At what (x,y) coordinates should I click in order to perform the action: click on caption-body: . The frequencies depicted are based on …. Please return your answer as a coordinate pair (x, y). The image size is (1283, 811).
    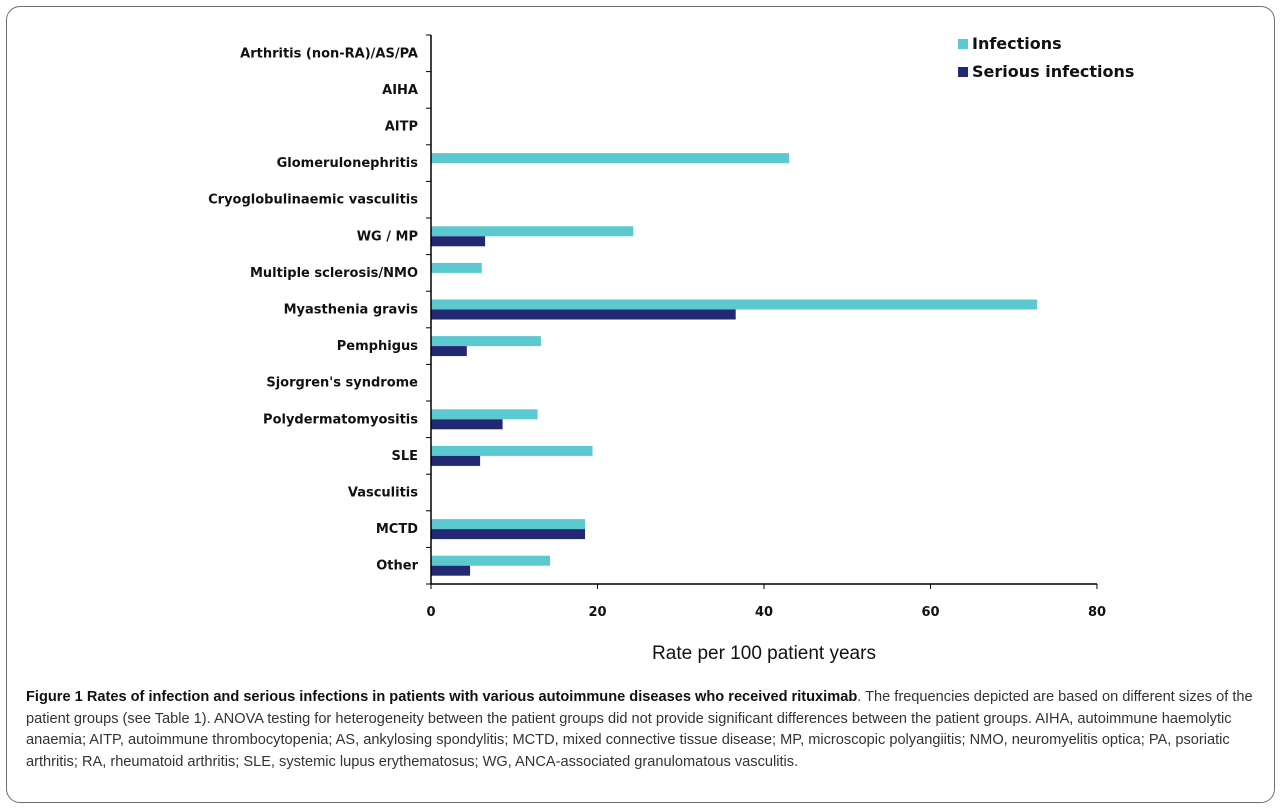
    Looking at the image, I should click on (639, 729).